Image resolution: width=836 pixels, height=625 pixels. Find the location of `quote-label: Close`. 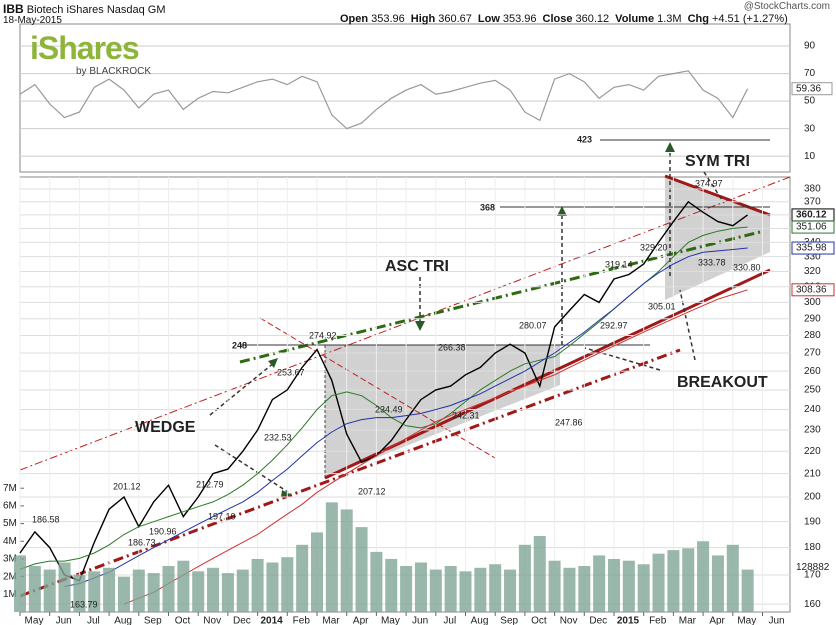

quote-label: Close is located at coordinates (557, 19).